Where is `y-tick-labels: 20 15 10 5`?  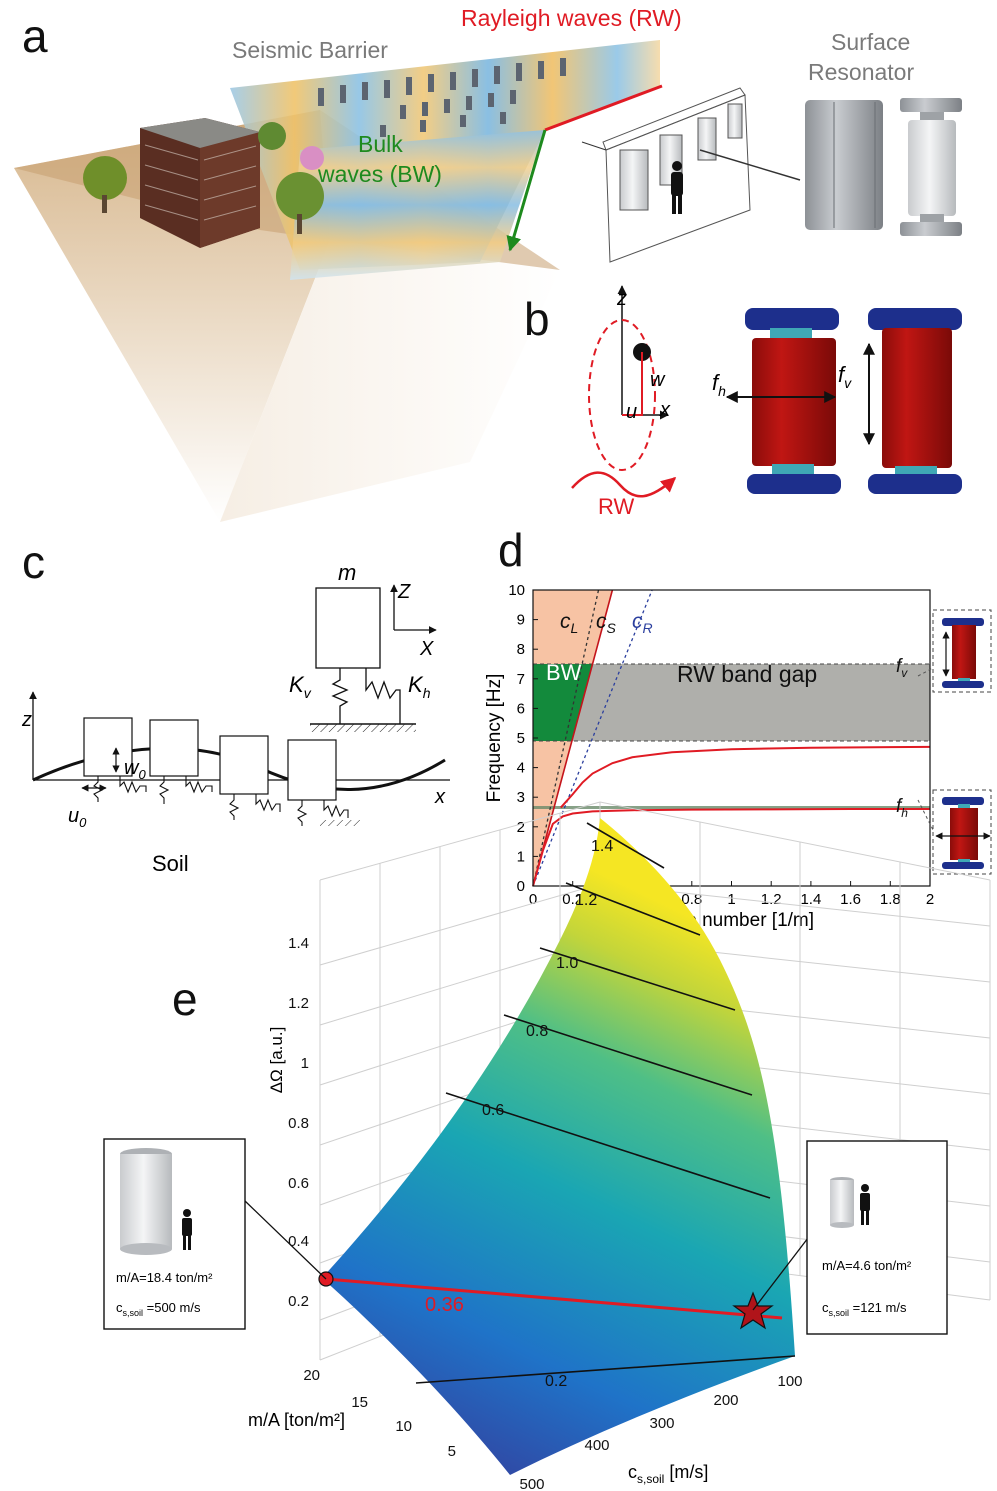
y-tick-labels: 20 15 10 5 is located at coordinates (379, 1413).